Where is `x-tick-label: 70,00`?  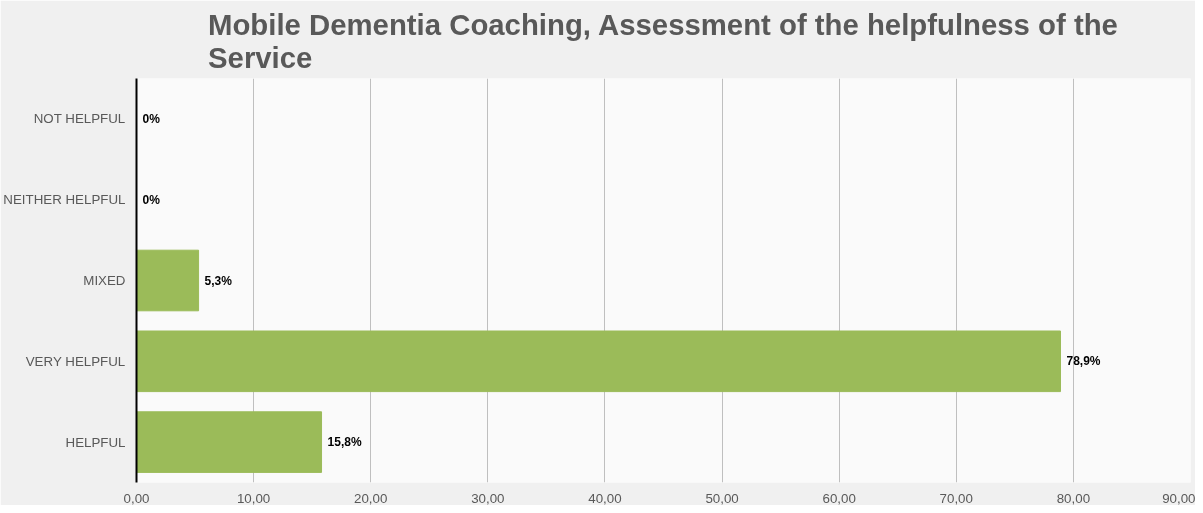
x-tick-label: 70,00 is located at coordinates (956, 498).